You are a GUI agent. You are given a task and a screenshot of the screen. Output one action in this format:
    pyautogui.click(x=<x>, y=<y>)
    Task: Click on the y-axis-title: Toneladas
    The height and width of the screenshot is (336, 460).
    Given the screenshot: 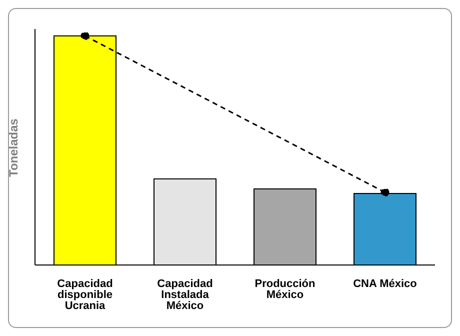 What is the action you would take?
    pyautogui.click(x=13, y=147)
    